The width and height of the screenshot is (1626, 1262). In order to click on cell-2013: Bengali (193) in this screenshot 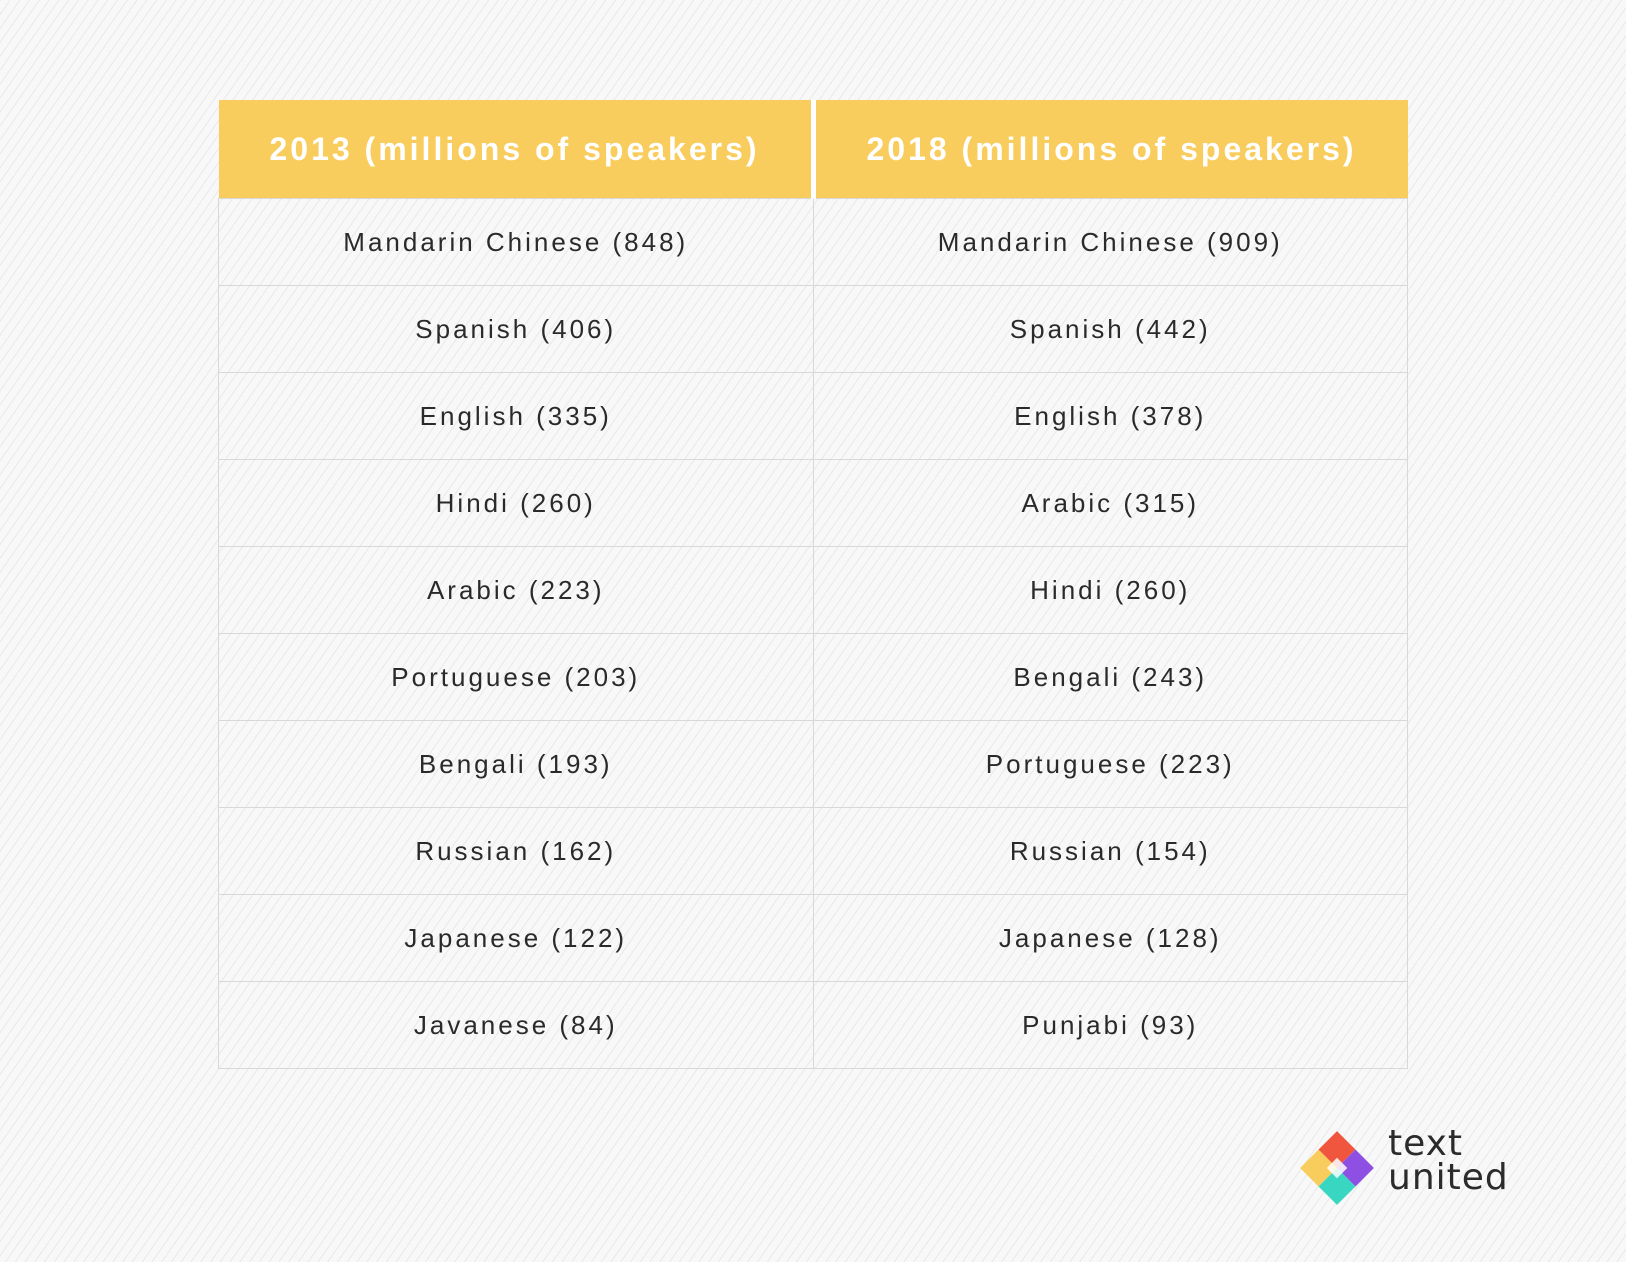, I will do `click(516, 764)`.